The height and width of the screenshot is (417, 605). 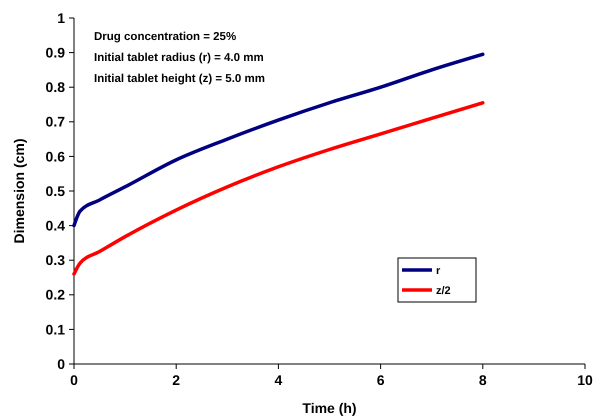 What do you see at coordinates (56, 156) in the screenshot?
I see `y-tick-label: 0.6` at bounding box center [56, 156].